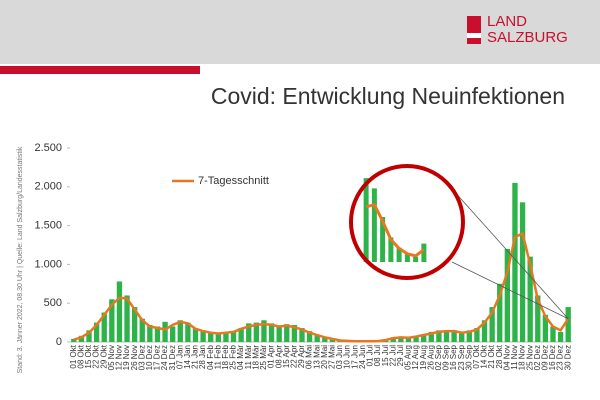  Describe the element at coordinates (225, 356) in the screenshot. I see `x-tick-label: 18 Feb` at that location.